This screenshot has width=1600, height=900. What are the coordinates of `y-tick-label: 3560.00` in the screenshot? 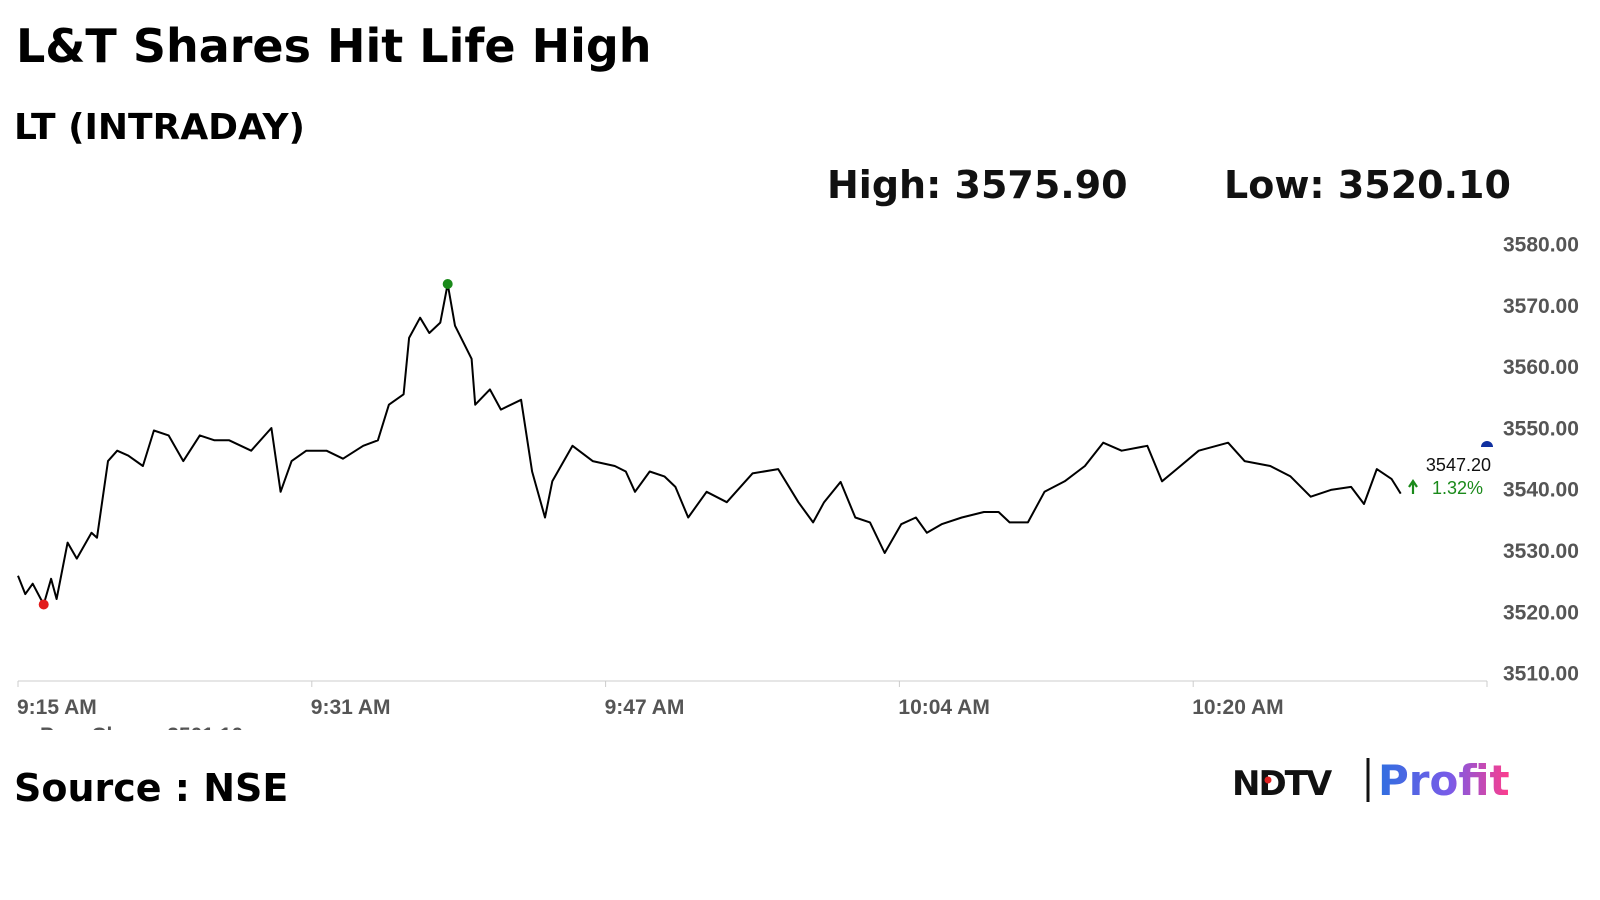 It's located at (1541, 367).